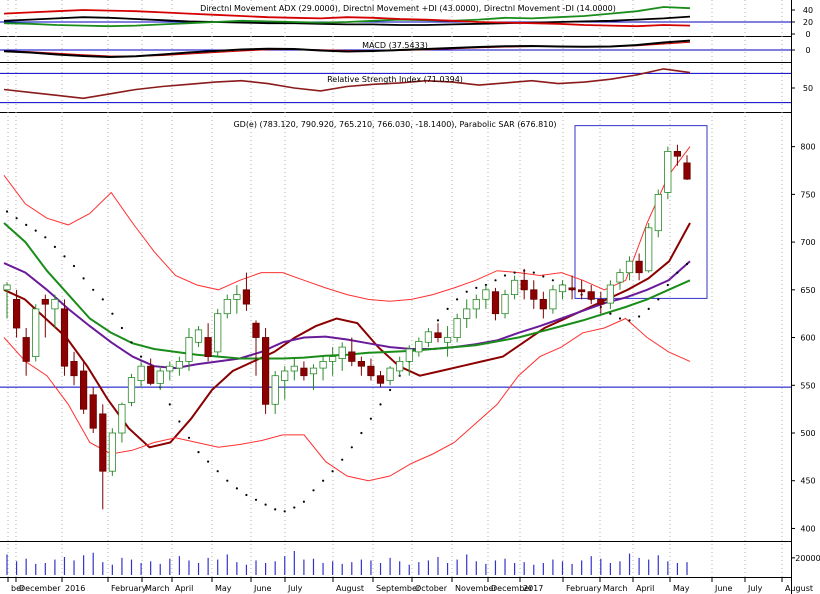 Image resolution: width=820 pixels, height=594 pixels. I want to click on price-y-tick-label: 650, so click(807, 290).